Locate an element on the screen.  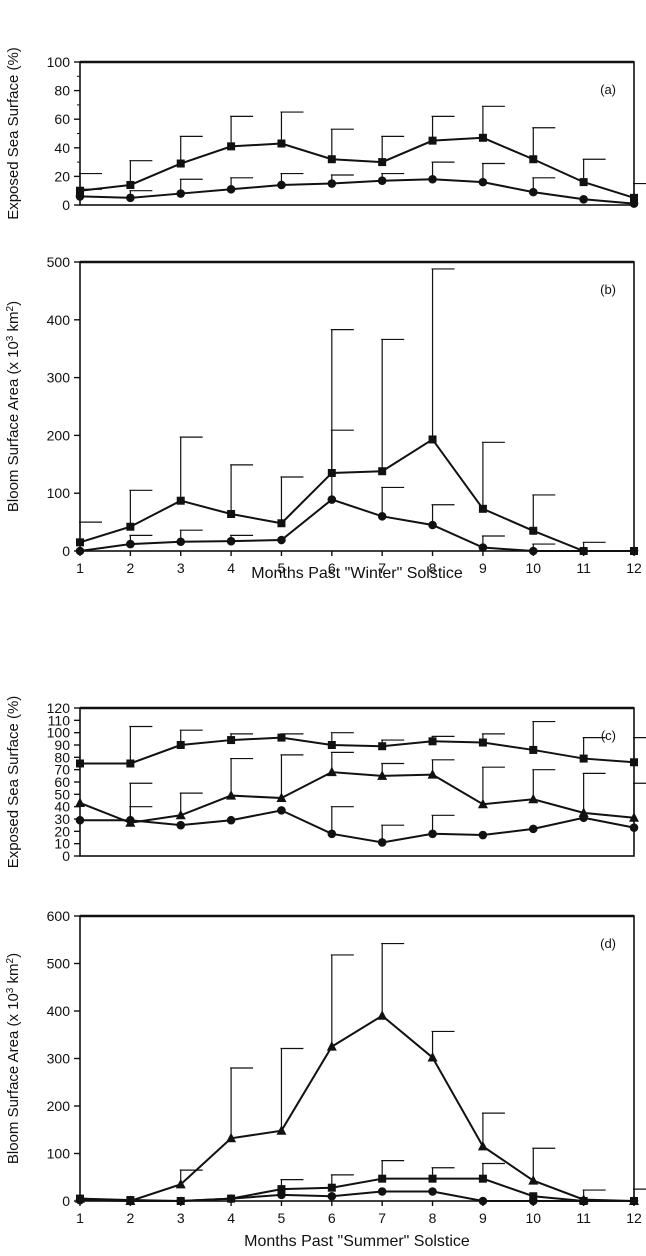
x-tick-label: 7 is located at coordinates (382, 568).